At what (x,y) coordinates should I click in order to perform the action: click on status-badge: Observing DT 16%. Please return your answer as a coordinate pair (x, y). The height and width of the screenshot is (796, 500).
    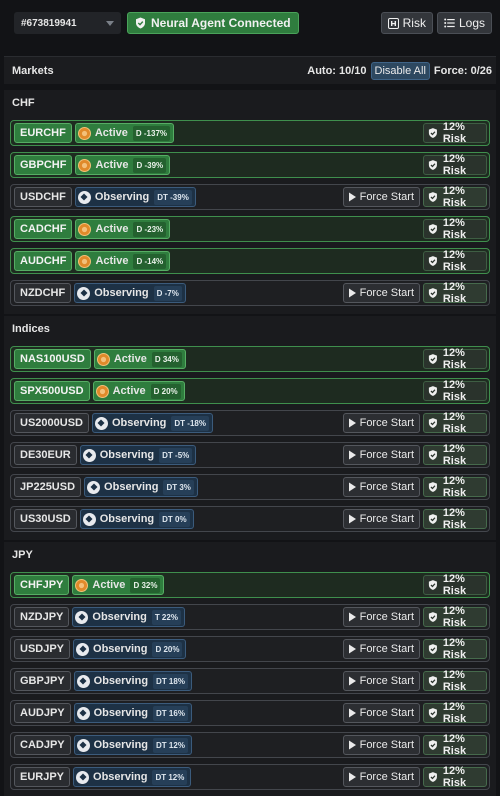
    Looking at the image, I should click on (132, 713).